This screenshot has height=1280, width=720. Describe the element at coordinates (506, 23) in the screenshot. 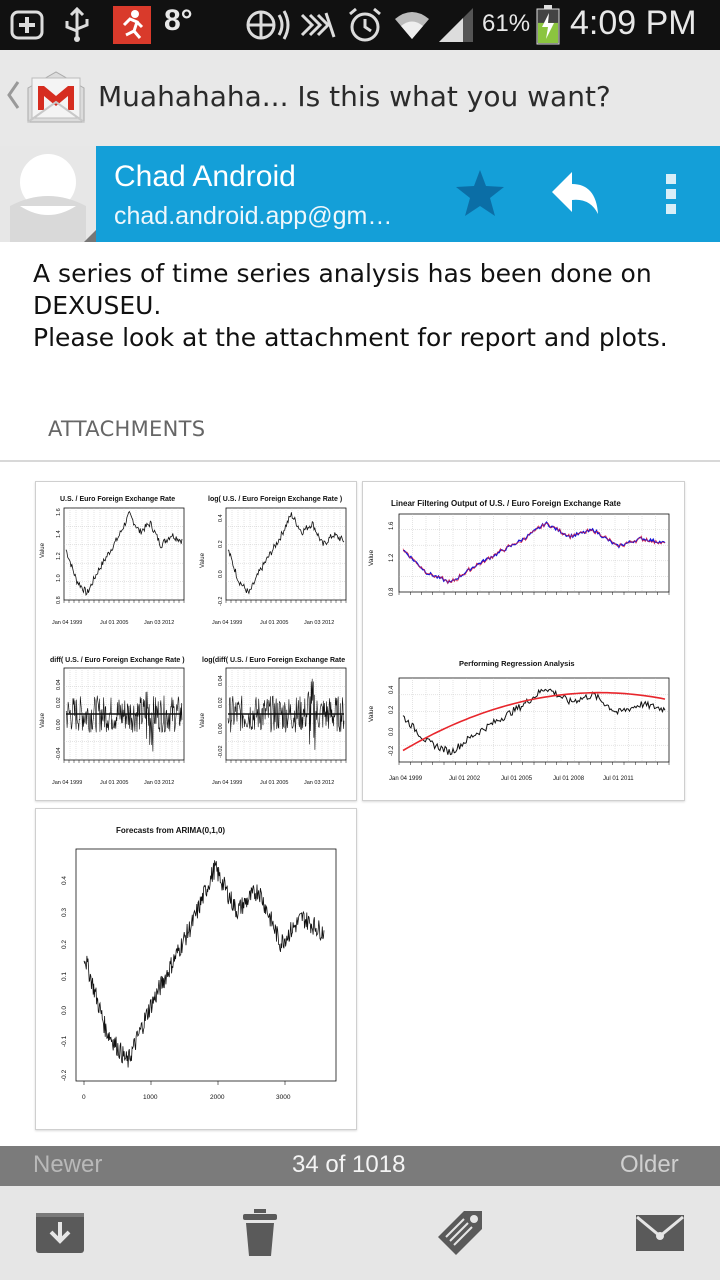

I see `battery-percent-text: 61%` at that location.